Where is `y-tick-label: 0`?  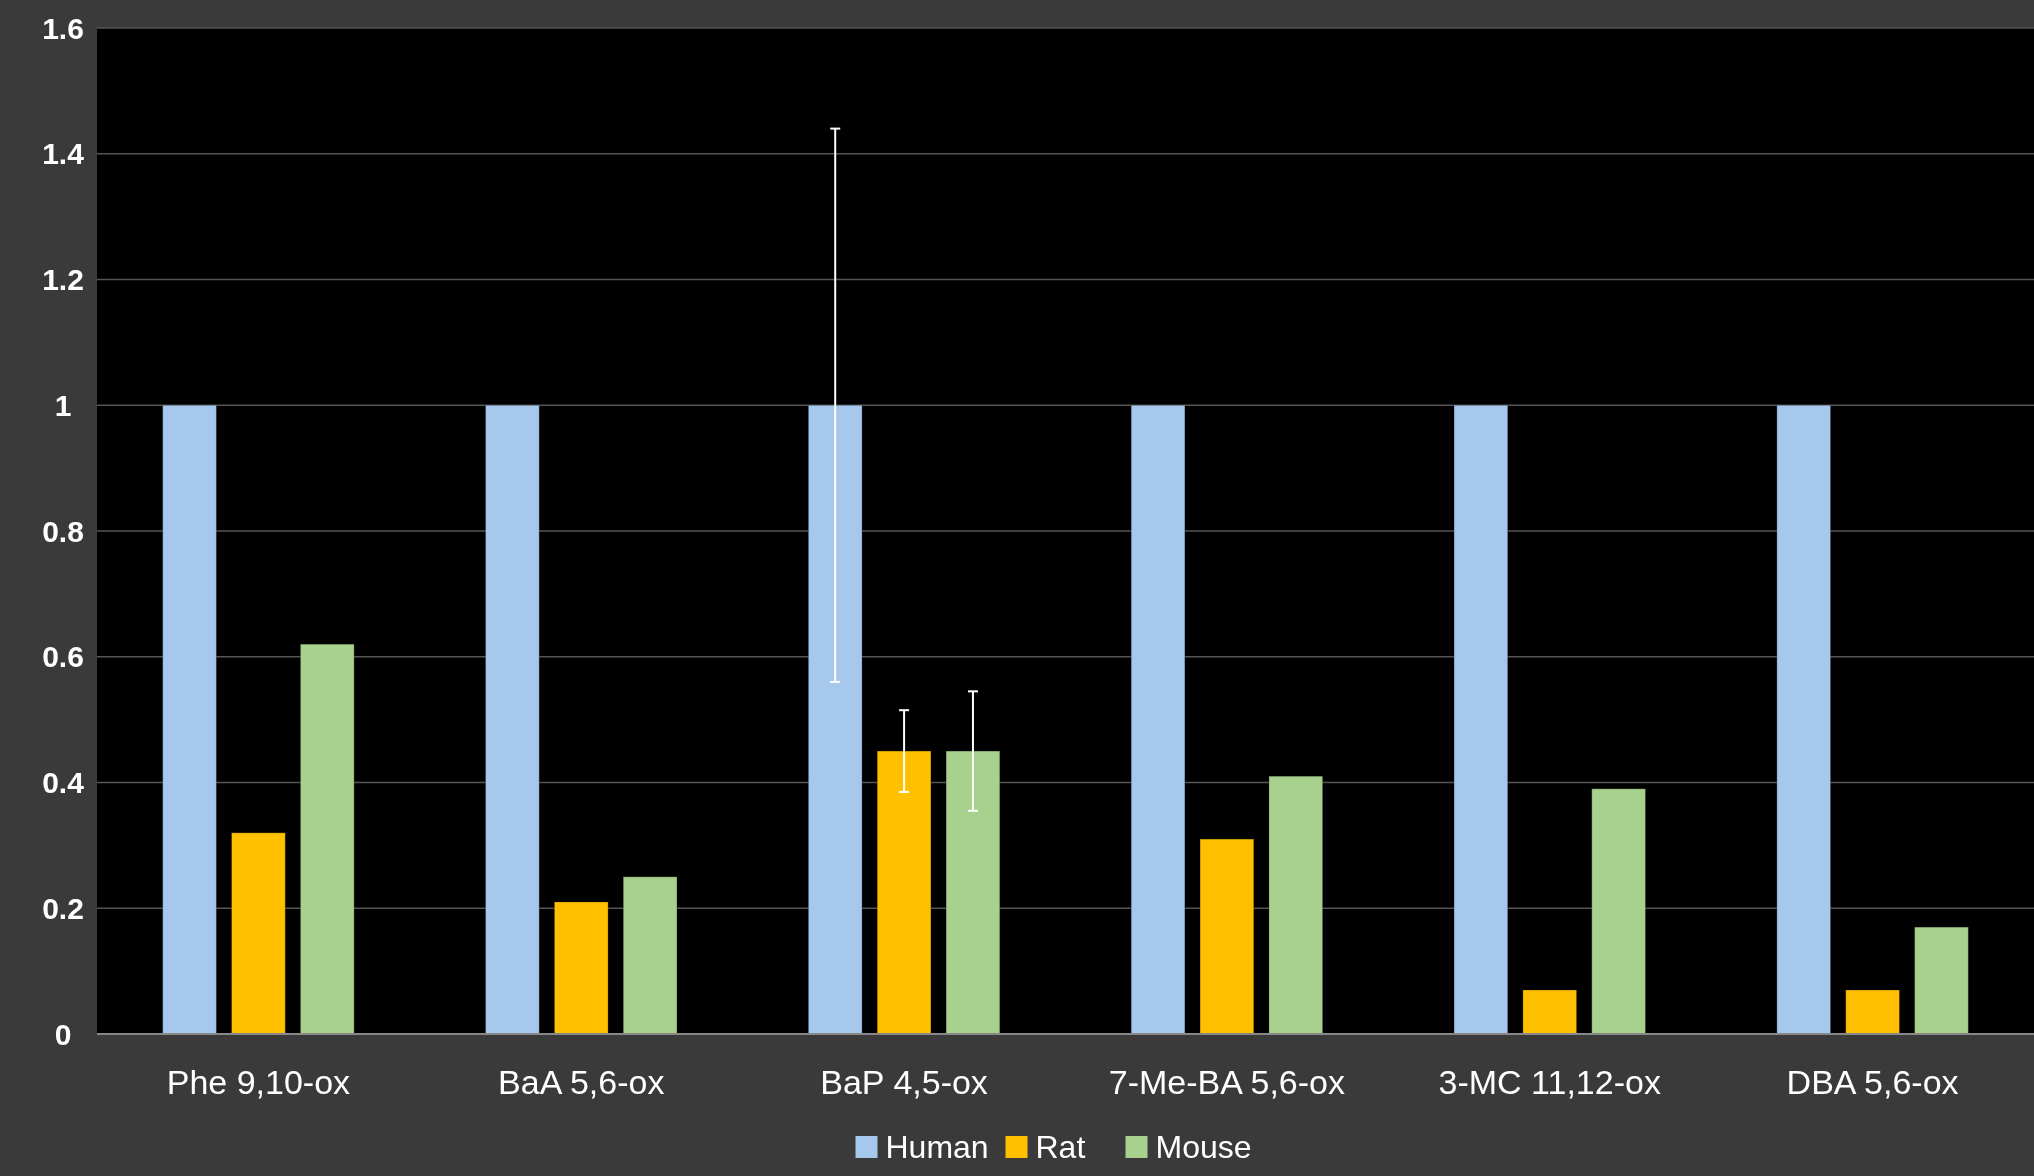 y-tick-label: 0 is located at coordinates (63, 1034).